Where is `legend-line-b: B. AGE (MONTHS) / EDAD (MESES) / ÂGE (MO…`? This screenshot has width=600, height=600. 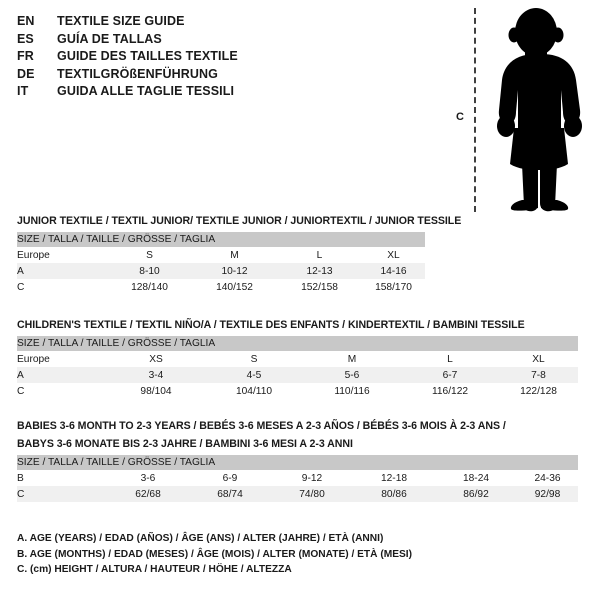
legend-line-b: B. AGE (MONTHS) / EDAD (MESES) / ÂGE (MO… is located at coordinates (215, 554).